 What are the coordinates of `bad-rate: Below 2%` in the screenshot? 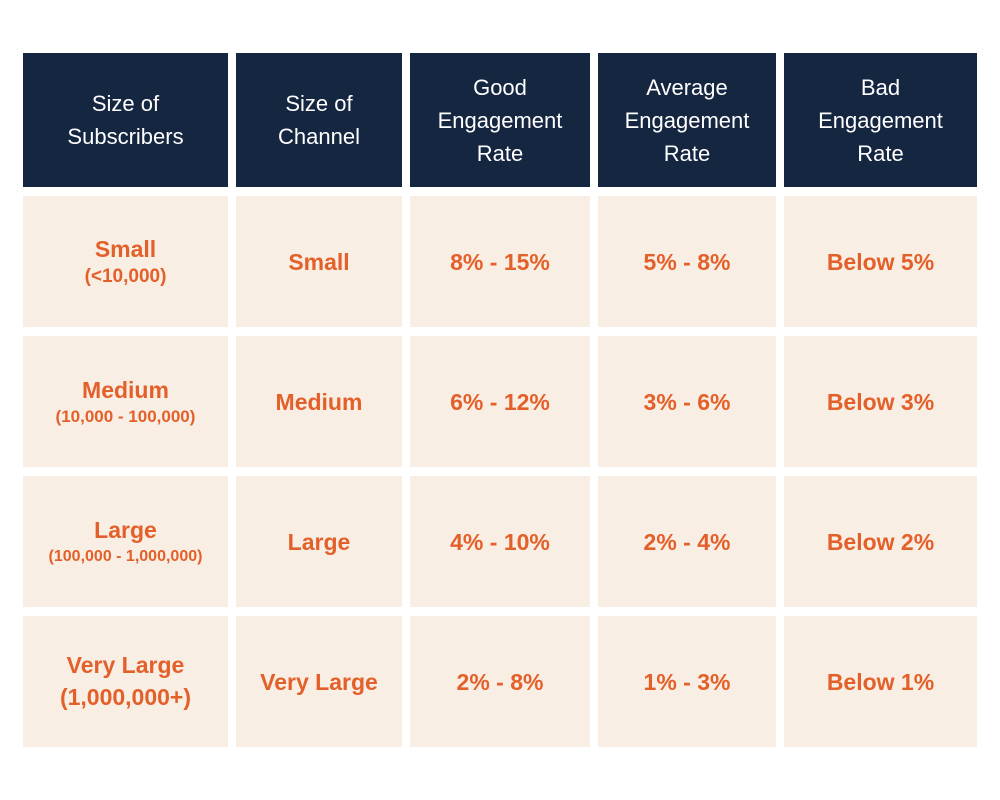 It's located at (880, 541).